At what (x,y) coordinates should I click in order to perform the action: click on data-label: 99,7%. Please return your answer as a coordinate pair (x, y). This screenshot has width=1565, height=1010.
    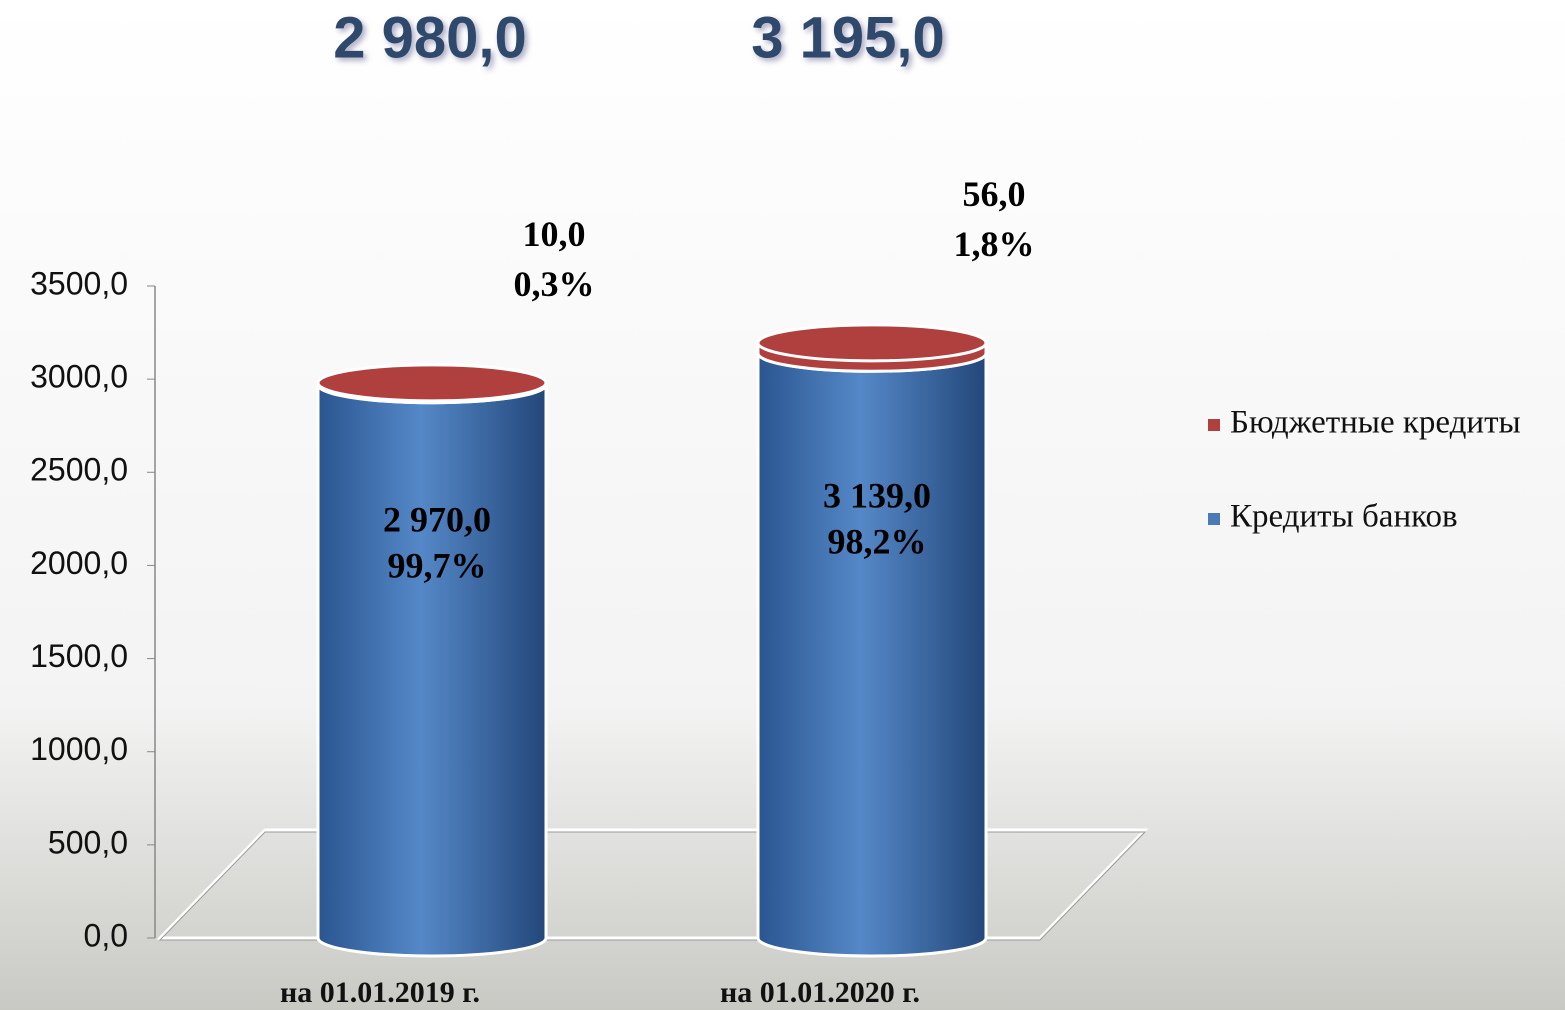
    Looking at the image, I should click on (437, 565).